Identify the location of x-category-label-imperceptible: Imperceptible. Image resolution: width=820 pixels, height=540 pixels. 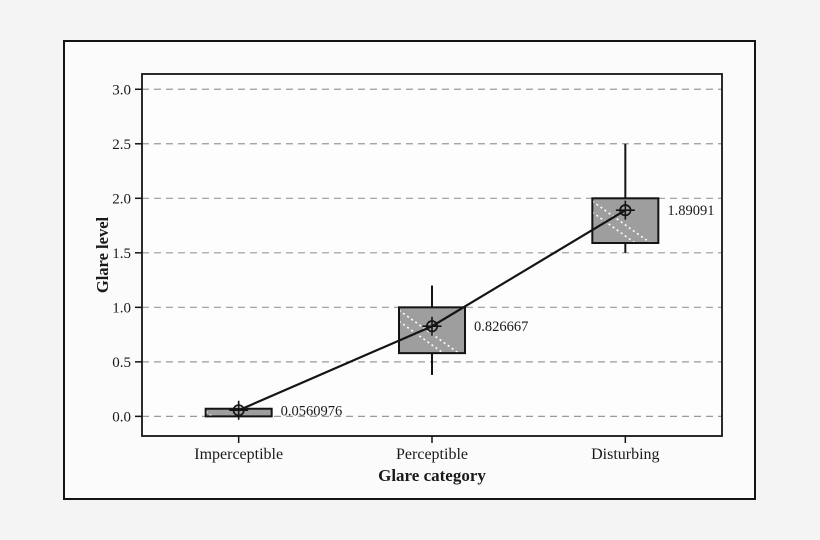
(238, 454).